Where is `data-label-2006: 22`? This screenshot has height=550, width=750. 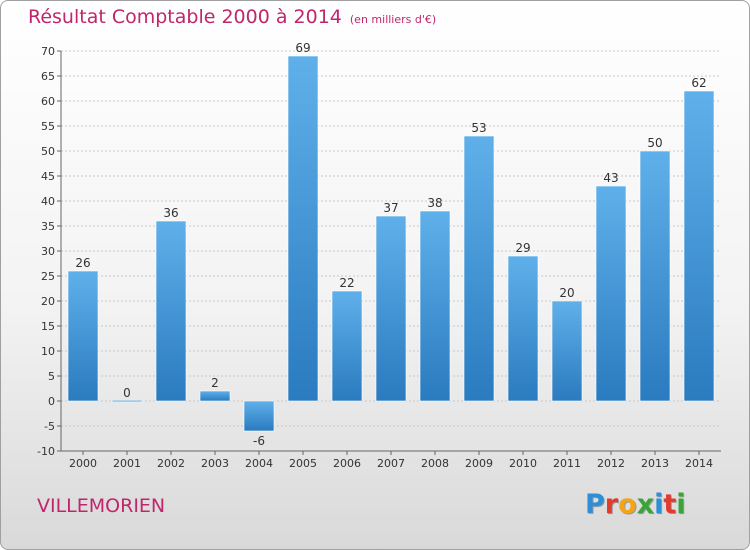 data-label-2006: 22 is located at coordinates (346, 283).